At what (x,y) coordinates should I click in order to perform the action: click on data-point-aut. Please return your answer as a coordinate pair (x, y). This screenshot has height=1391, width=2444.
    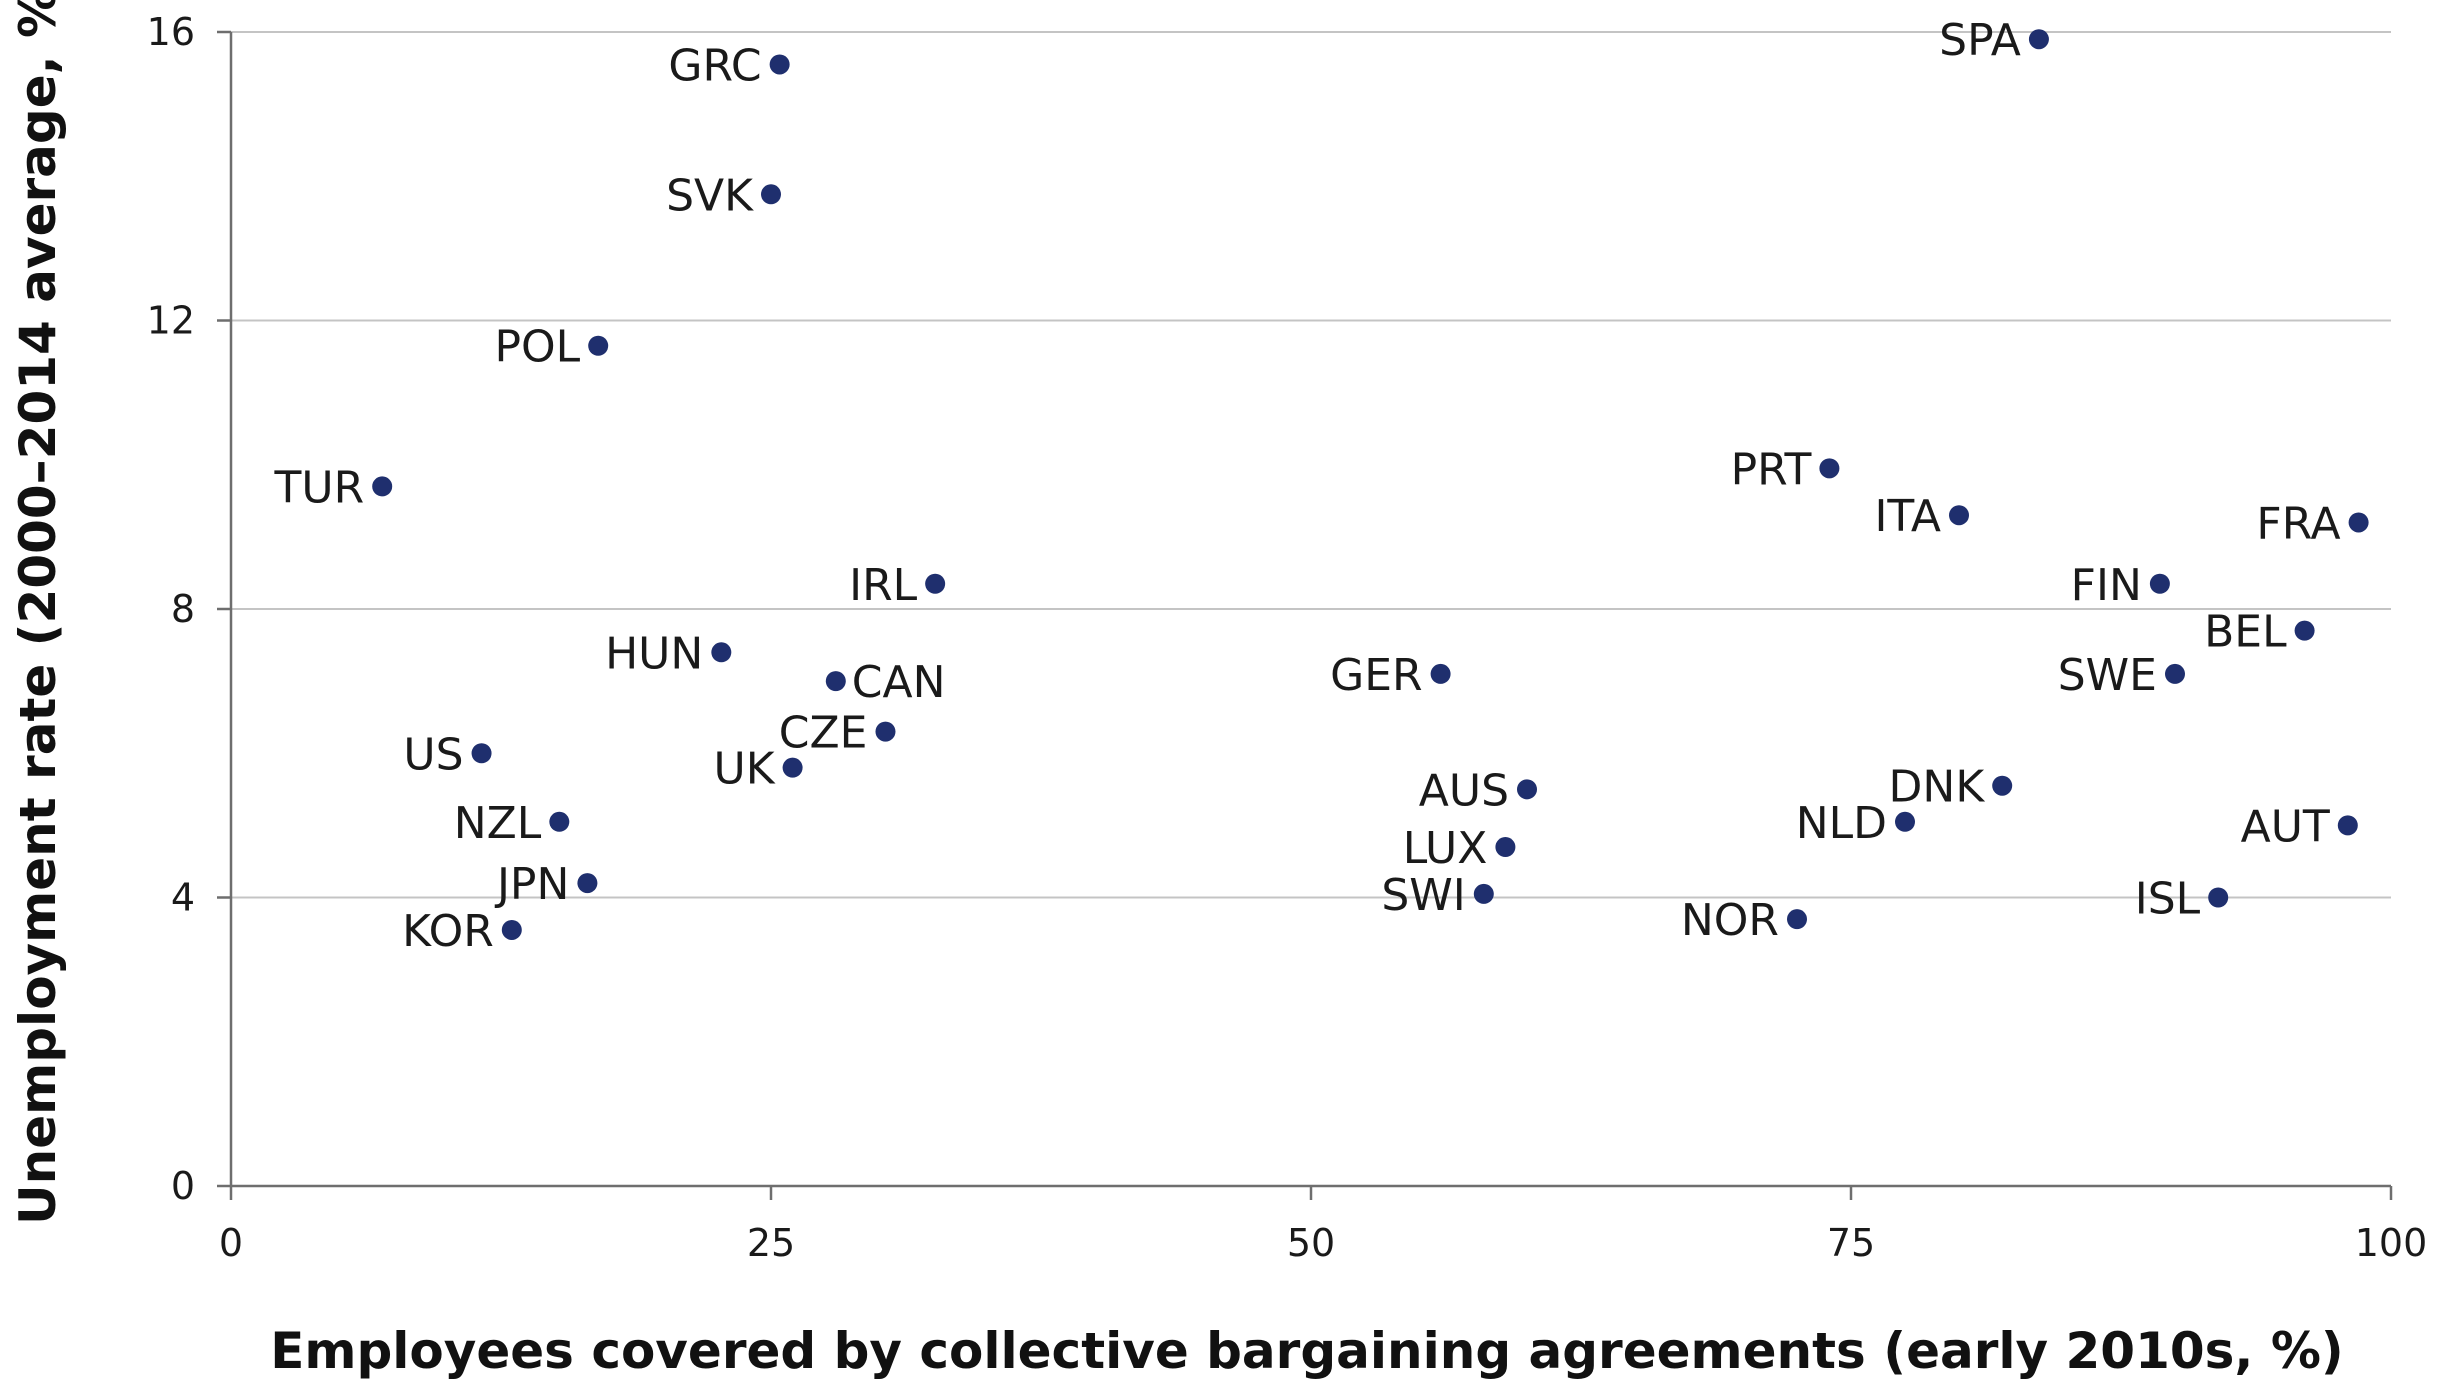
    Looking at the image, I should click on (2347, 825).